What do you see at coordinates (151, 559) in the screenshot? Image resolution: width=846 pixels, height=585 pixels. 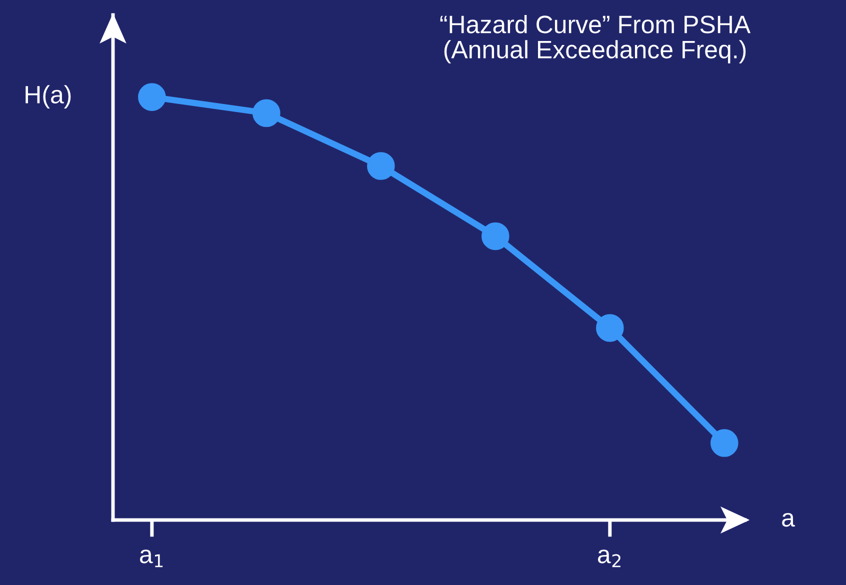 I see `x-tick-label: a$_{1}$` at bounding box center [151, 559].